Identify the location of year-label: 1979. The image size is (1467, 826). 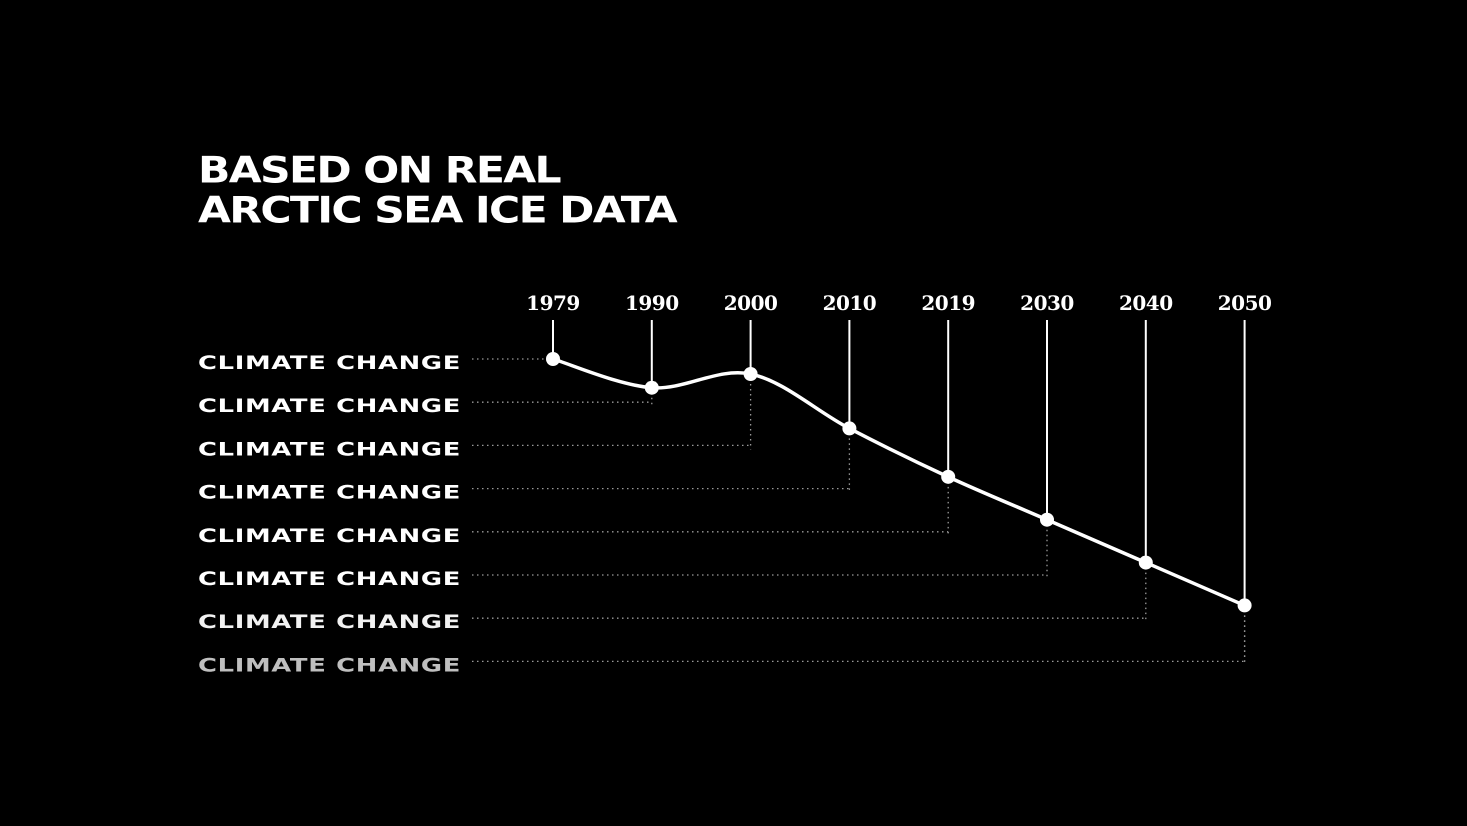
(553, 303).